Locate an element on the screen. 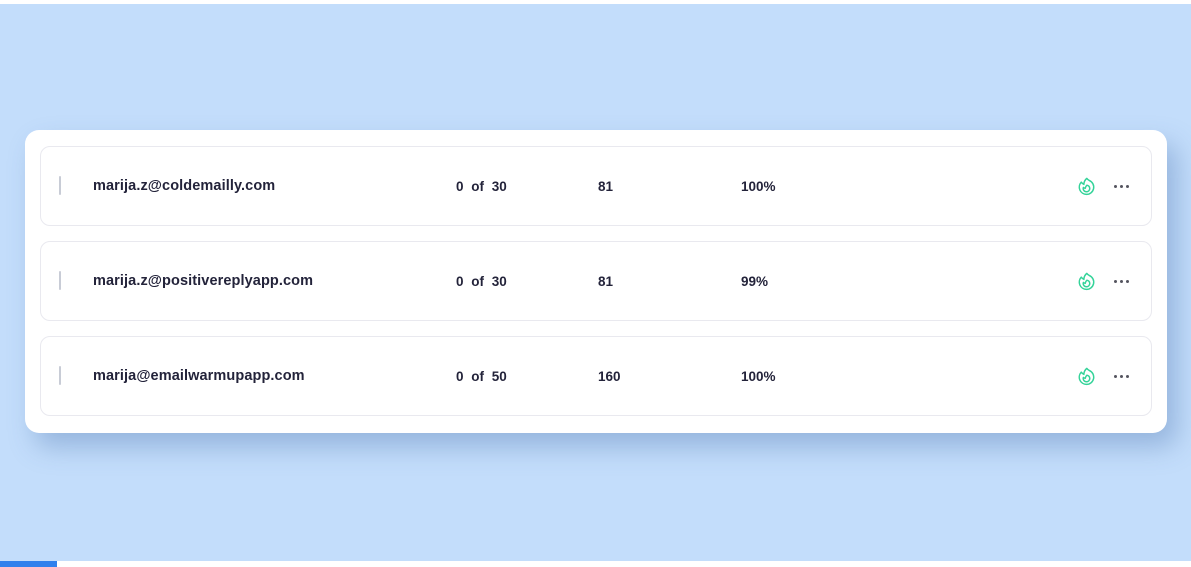  email-address: marija.z@positivereplyapp.com is located at coordinates (203, 281).